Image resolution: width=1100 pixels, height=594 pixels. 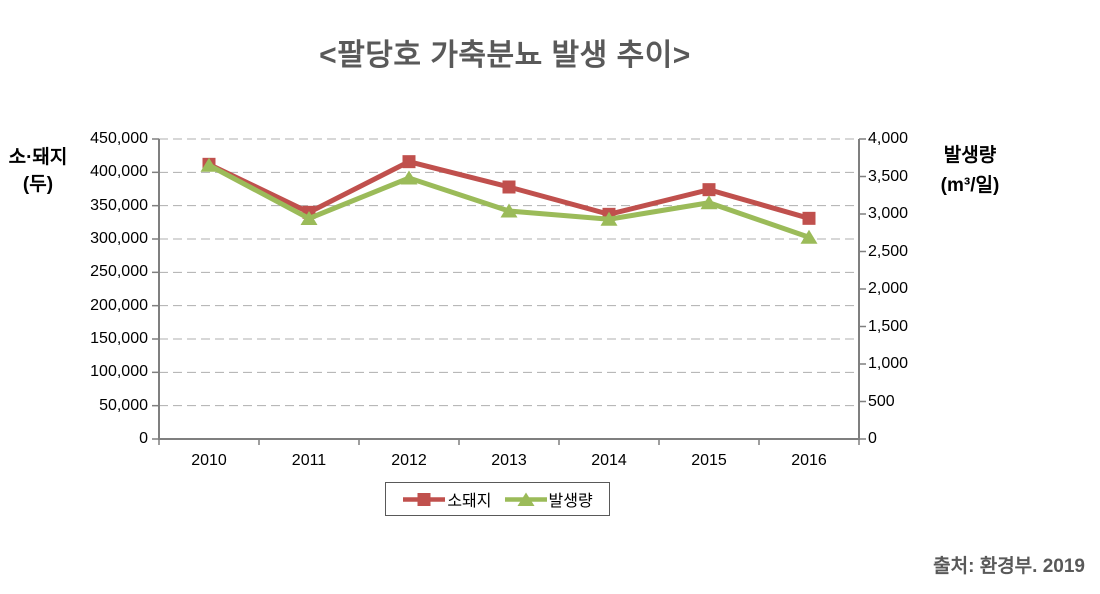 I want to click on right-axis-tick-label: 4,000, so click(x=888, y=138).